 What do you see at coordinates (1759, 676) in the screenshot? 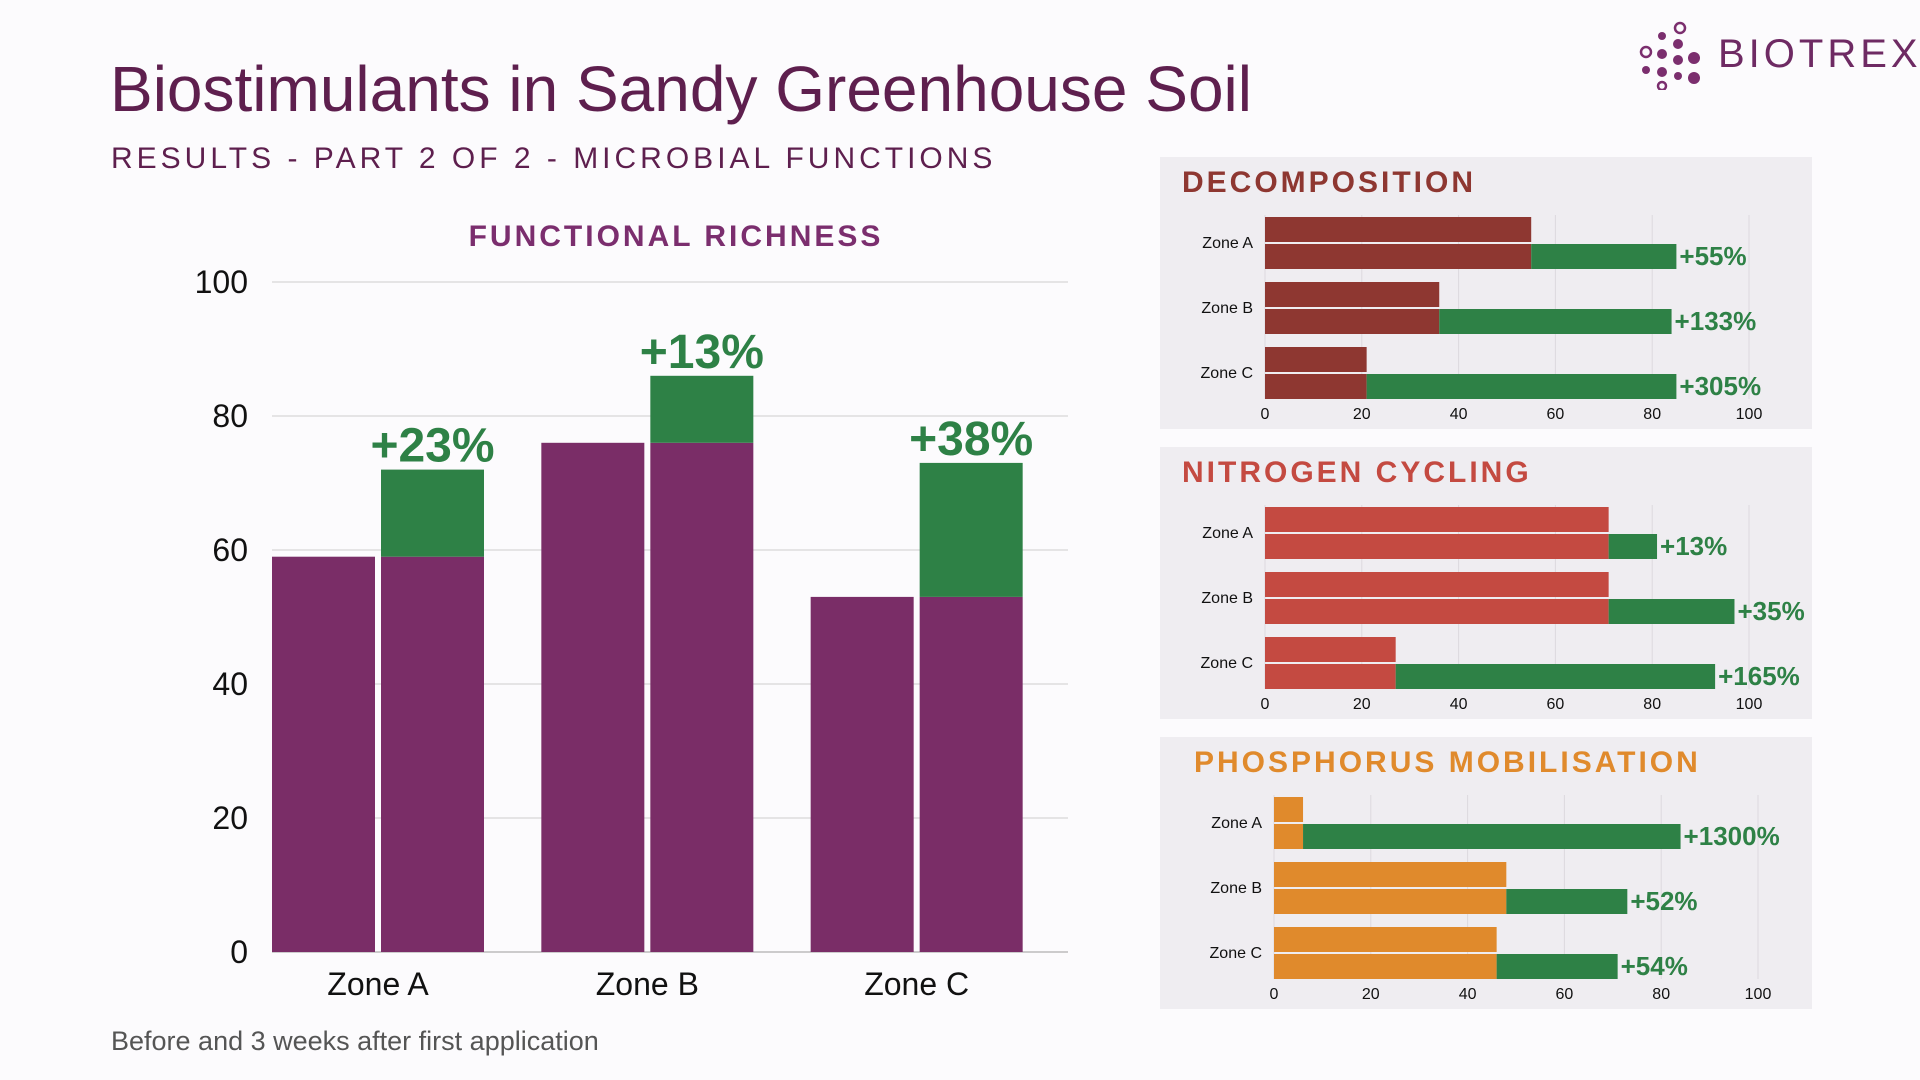
I see `data-label: +165%` at bounding box center [1759, 676].